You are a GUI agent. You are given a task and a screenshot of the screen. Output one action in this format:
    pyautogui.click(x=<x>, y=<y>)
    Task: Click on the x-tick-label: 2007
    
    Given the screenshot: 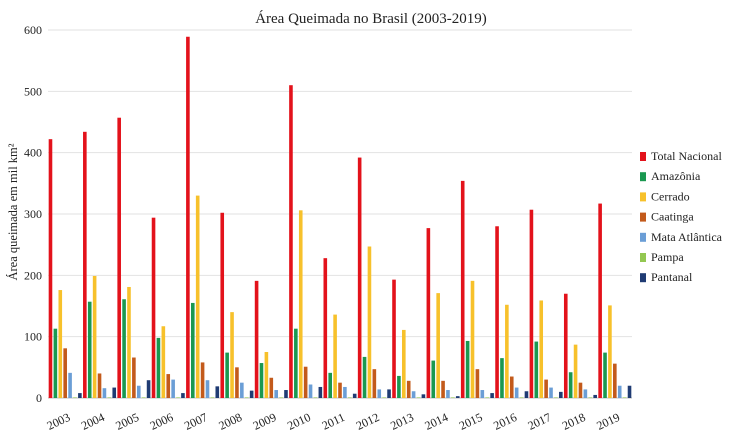 What is the action you would take?
    pyautogui.click(x=196, y=421)
    